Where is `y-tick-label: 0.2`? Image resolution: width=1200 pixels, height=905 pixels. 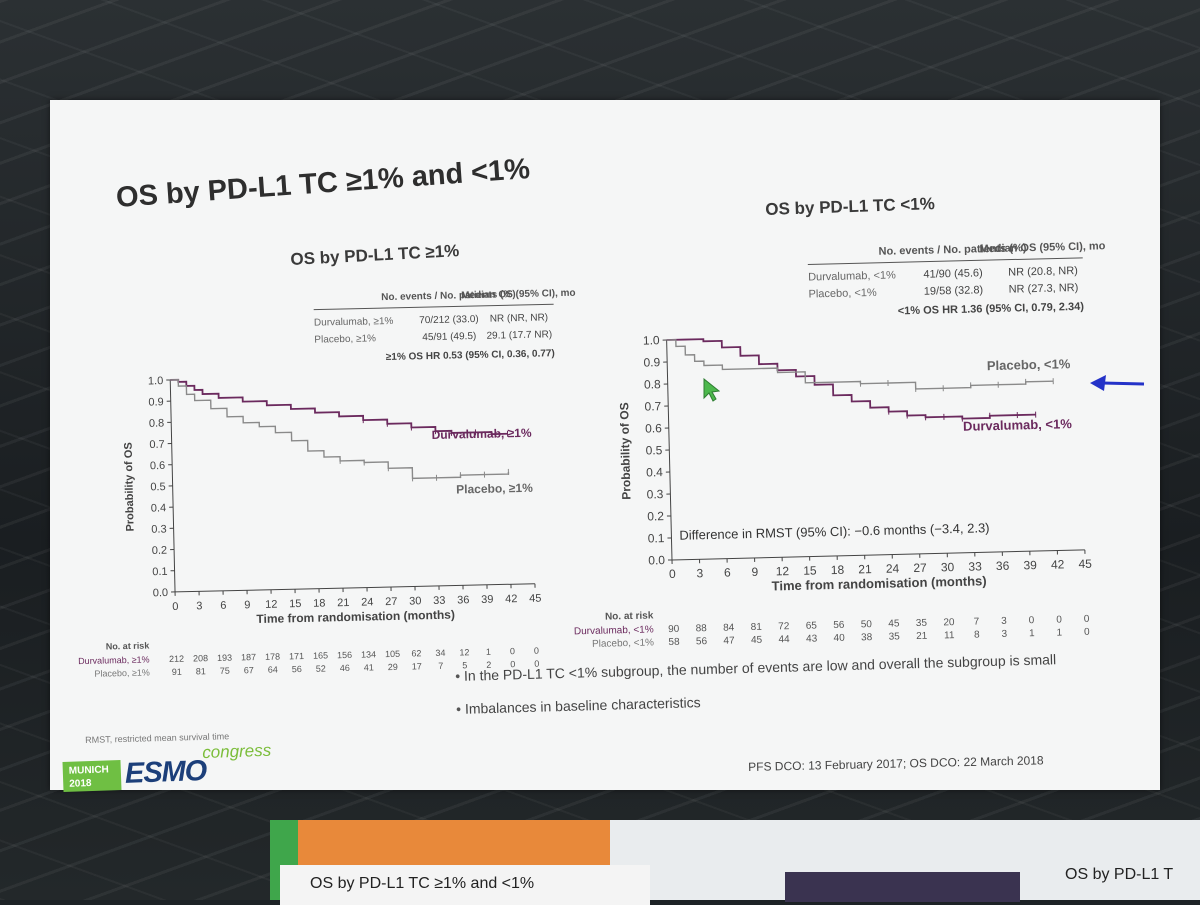 y-tick-label: 0.2 is located at coordinates (655, 516).